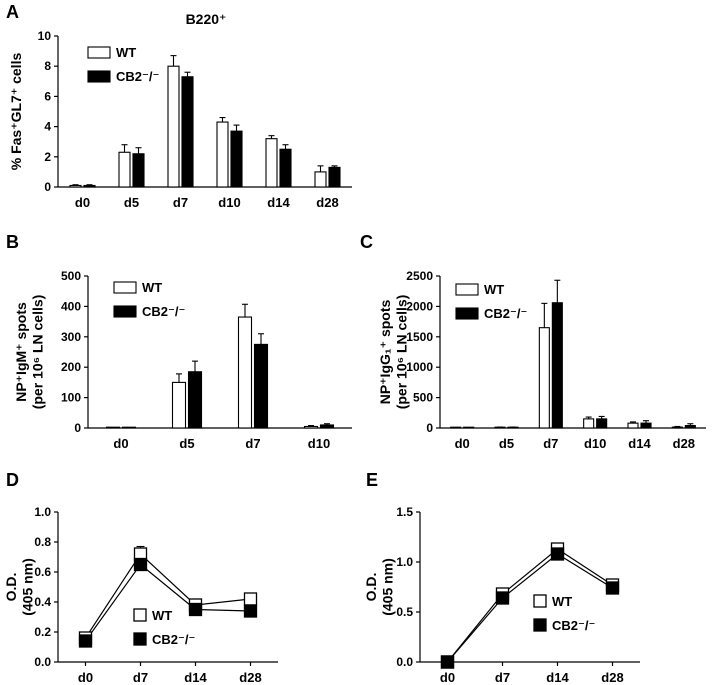 Image resolution: width=725 pixels, height=685 pixels. I want to click on y-tick-label: 0.2, so click(42, 632).